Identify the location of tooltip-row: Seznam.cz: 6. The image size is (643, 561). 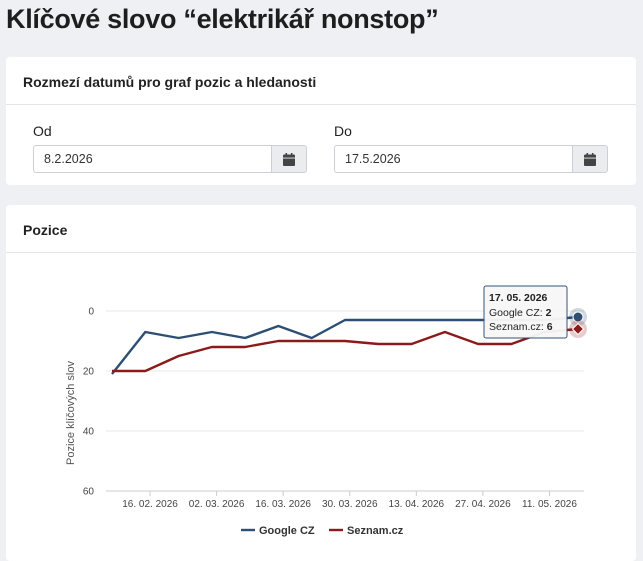
(521, 327).